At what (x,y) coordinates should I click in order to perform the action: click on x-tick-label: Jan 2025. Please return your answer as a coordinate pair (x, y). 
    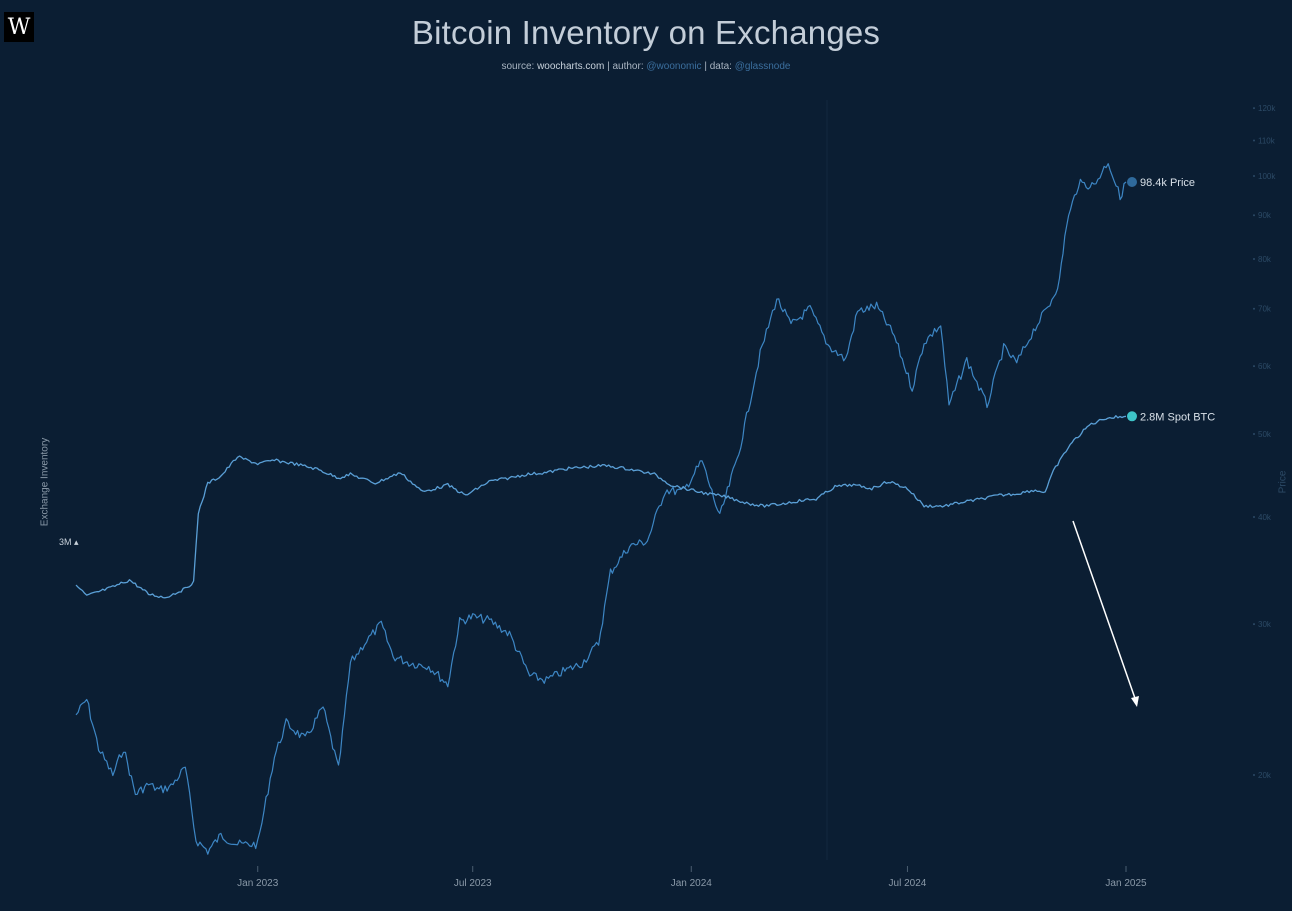
    Looking at the image, I should click on (1126, 883).